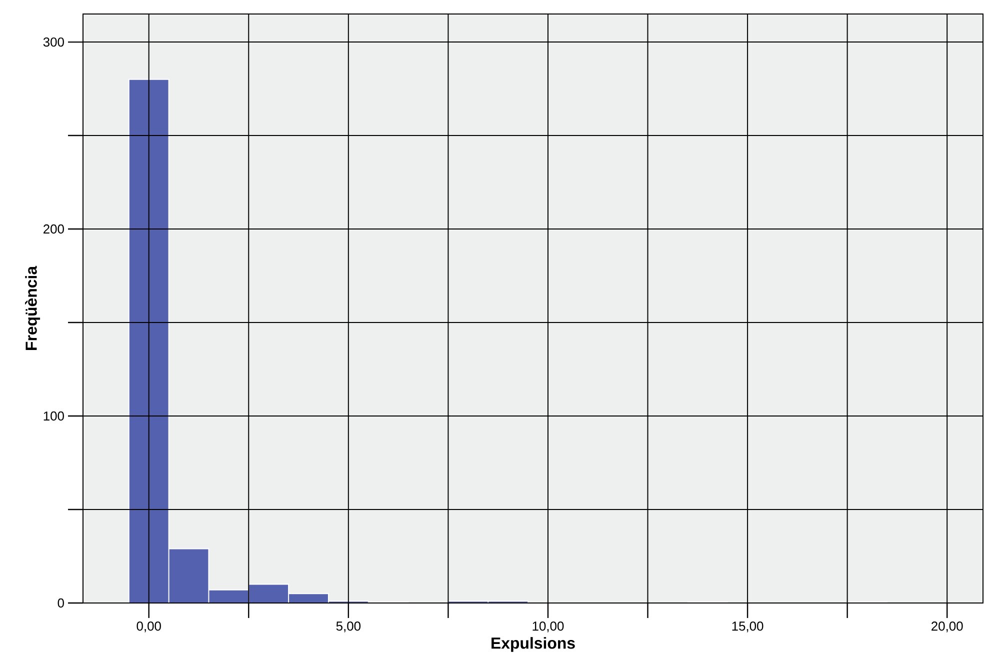 This screenshot has width=985, height=672. I want to click on y-tick-label: 0, so click(61, 603).